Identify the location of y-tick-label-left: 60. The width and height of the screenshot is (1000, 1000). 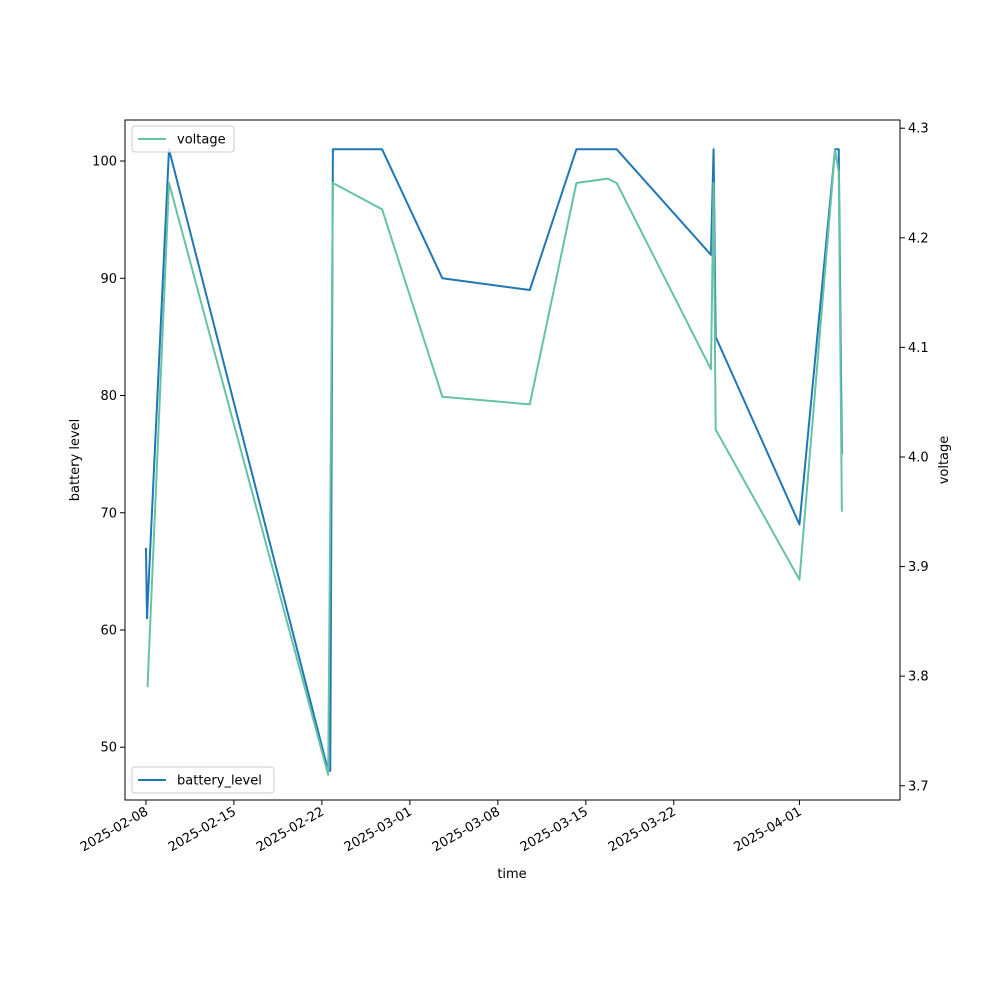
(108, 631).